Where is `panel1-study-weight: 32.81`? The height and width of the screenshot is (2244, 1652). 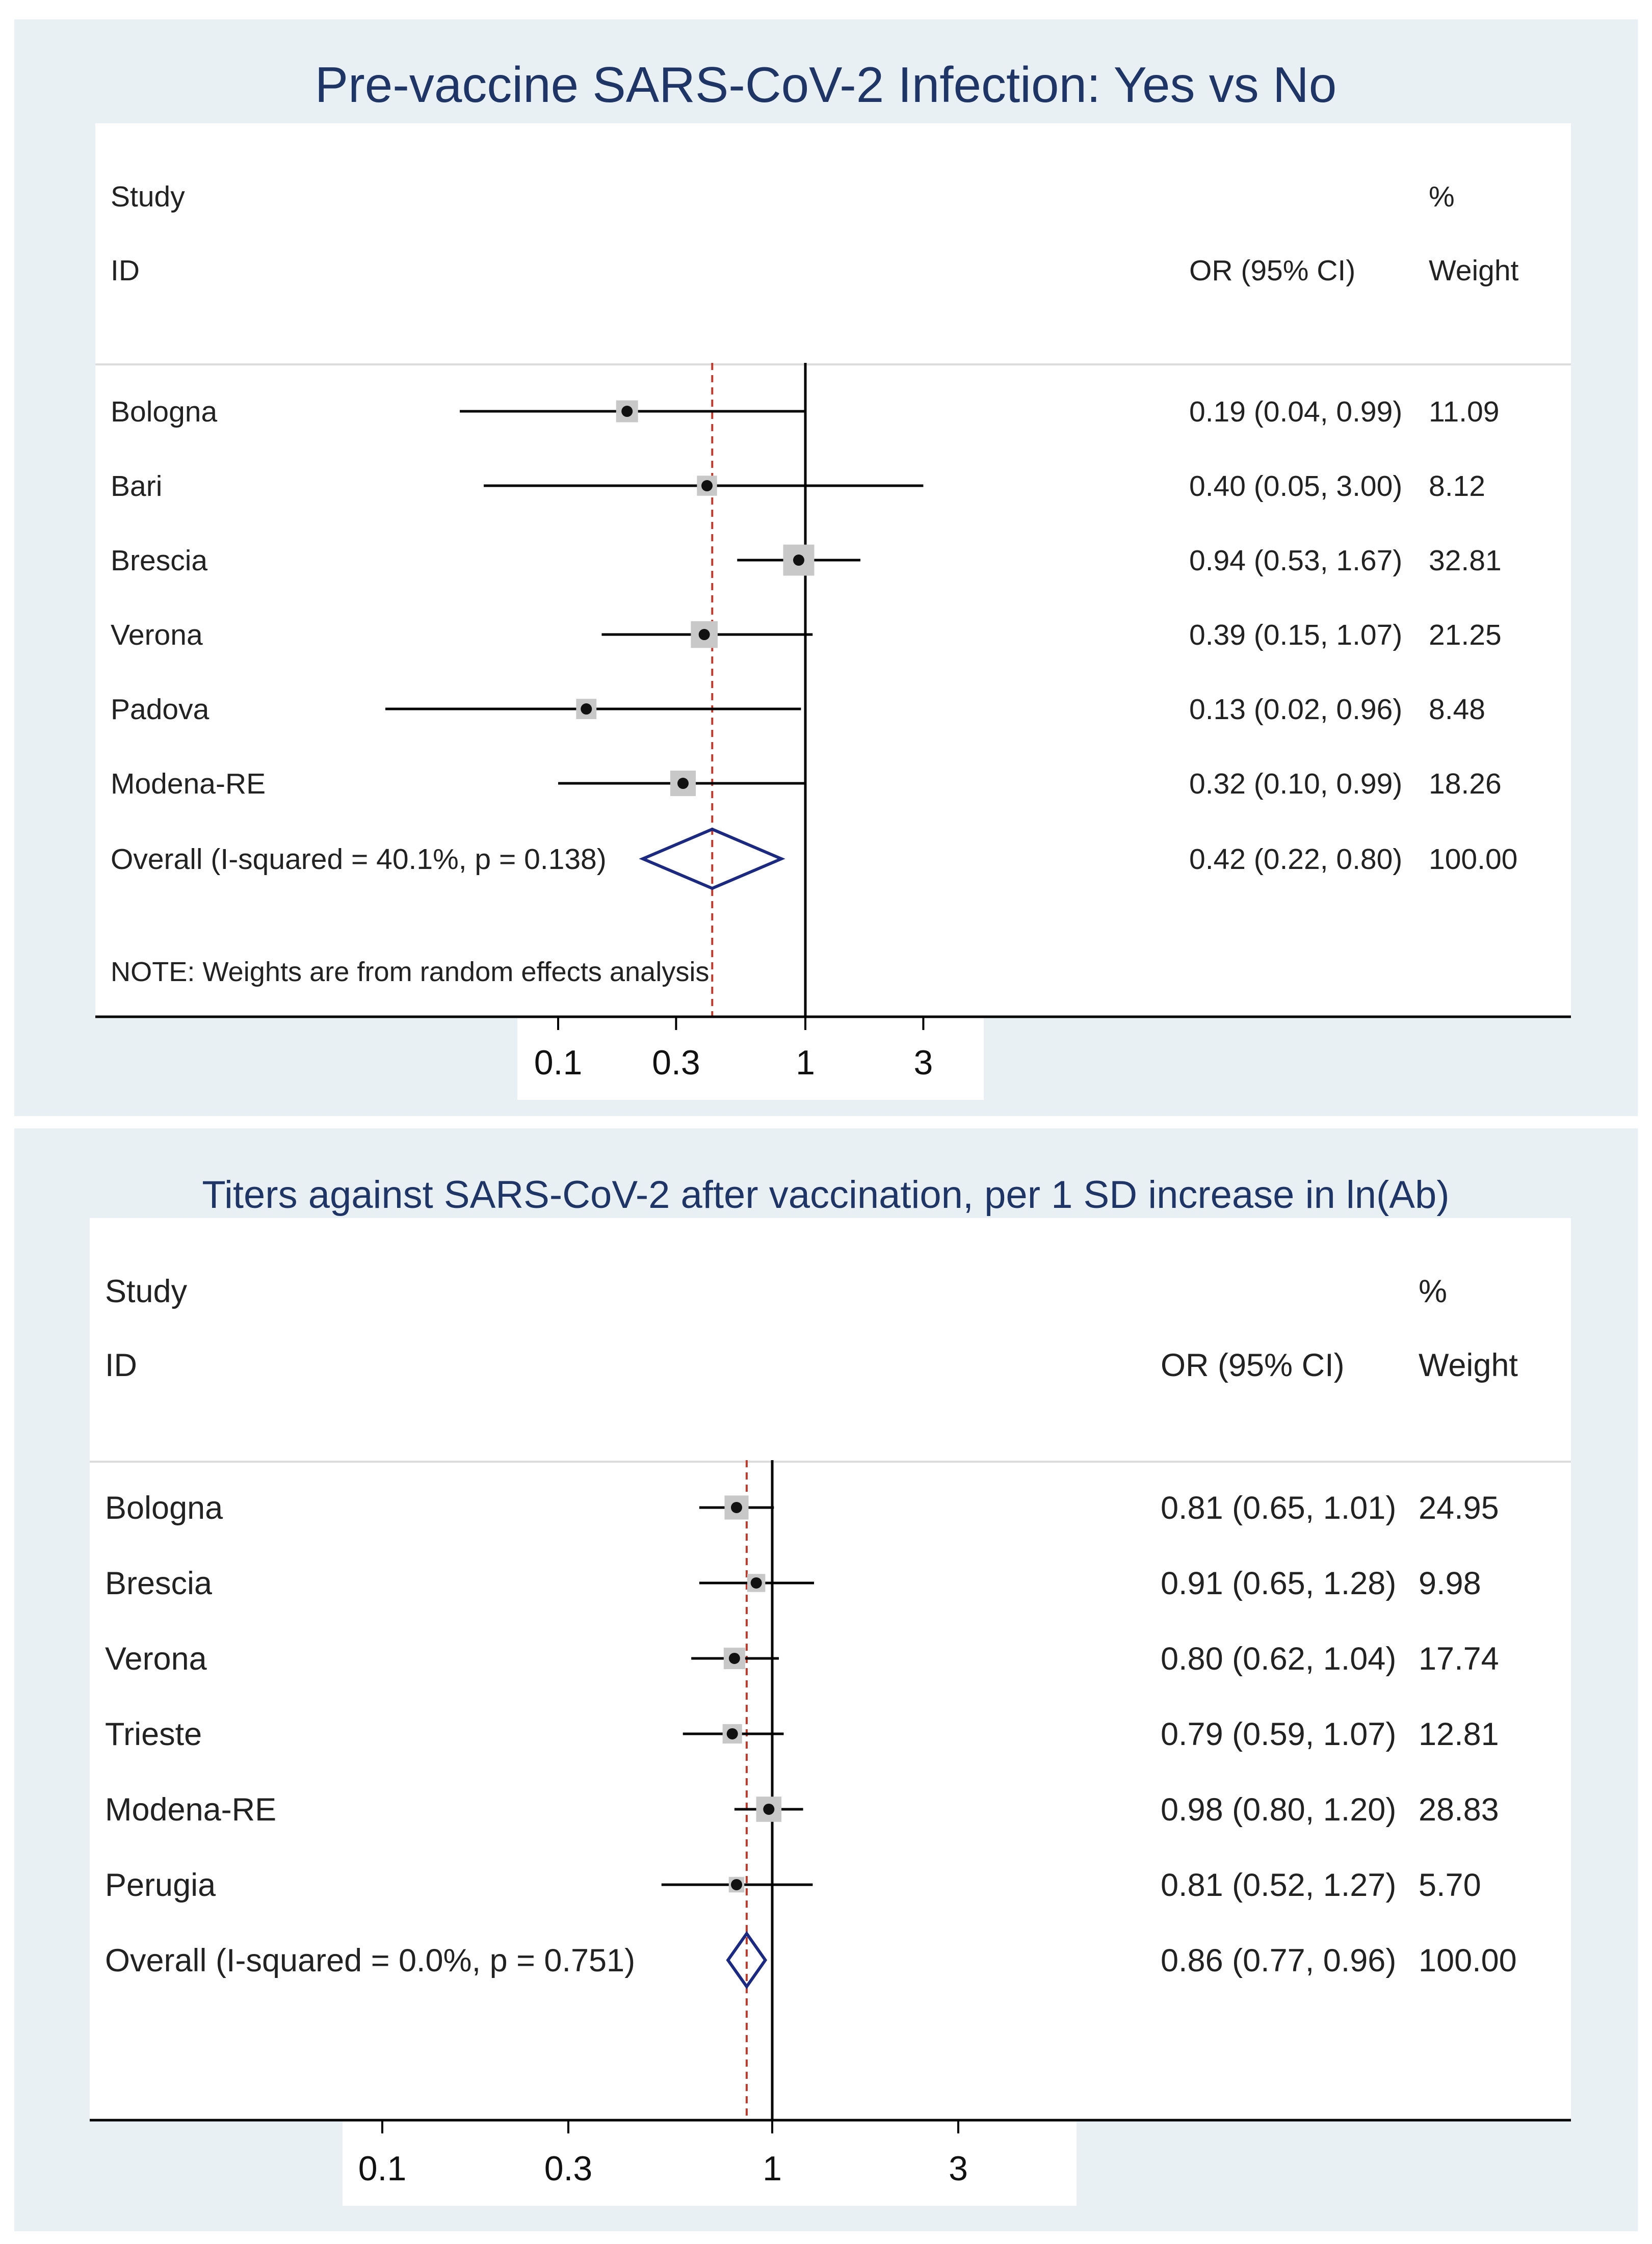 panel1-study-weight: 32.81 is located at coordinates (1465, 560).